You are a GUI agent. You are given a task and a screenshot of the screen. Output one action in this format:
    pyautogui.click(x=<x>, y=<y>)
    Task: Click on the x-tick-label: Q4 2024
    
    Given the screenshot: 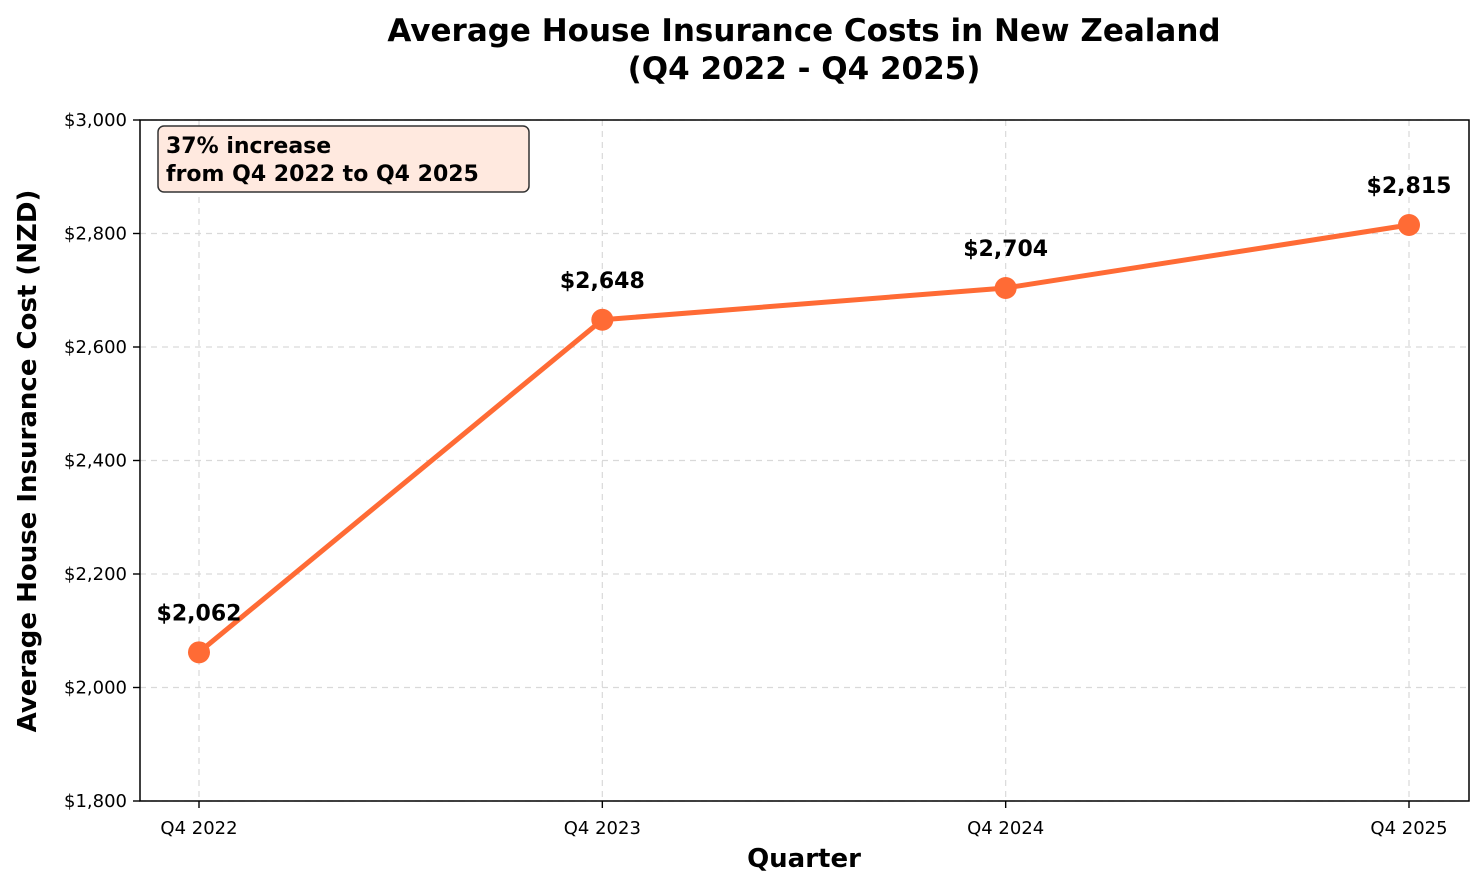 What is the action you would take?
    pyautogui.click(x=1005, y=828)
    